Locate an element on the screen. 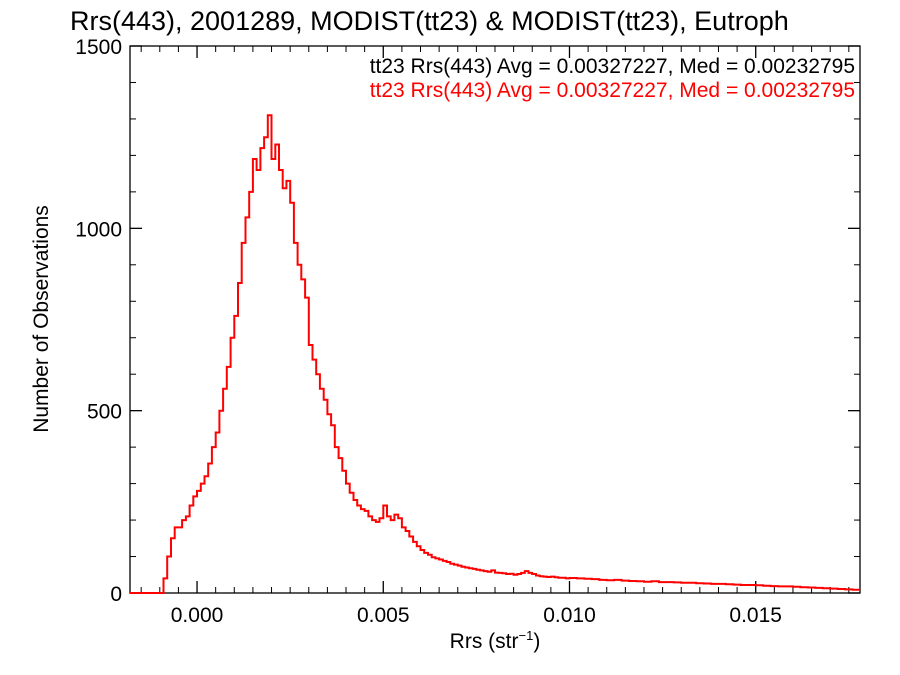 This screenshot has height=675, width=900. x-axis-label-superscript: −1 is located at coordinates (526, 635).